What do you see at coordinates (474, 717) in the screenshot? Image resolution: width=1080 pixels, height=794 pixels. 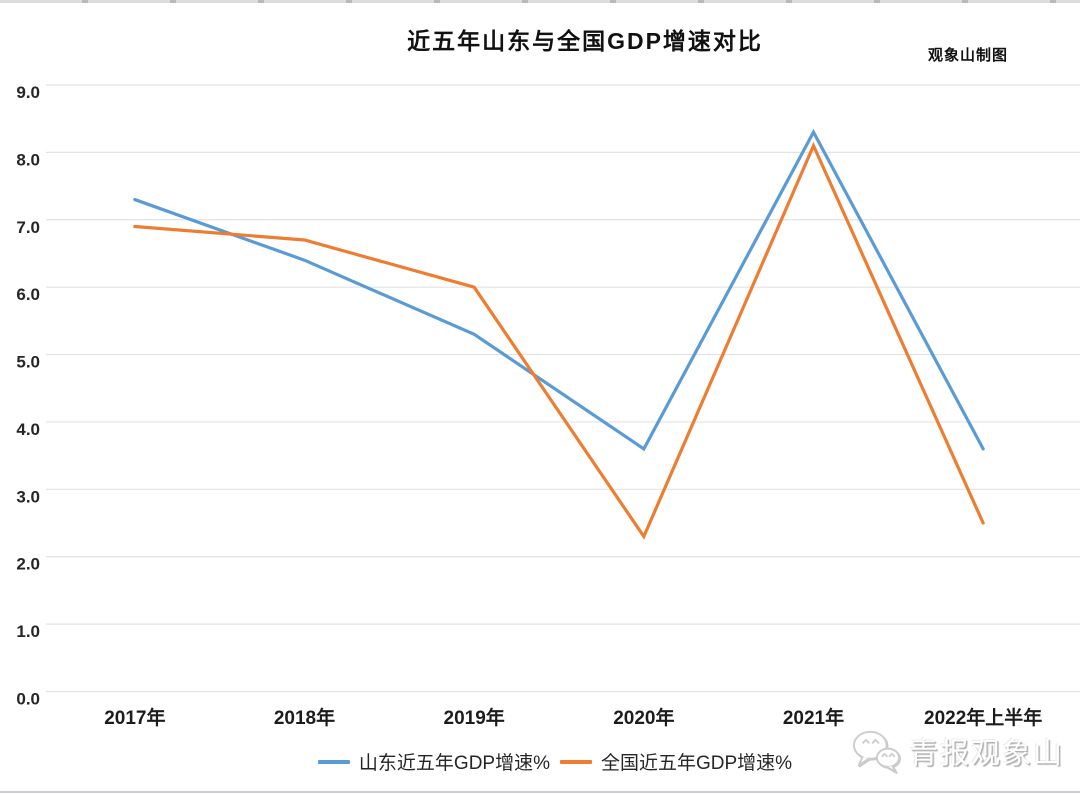 I see `x-tick-label: 2019年` at bounding box center [474, 717].